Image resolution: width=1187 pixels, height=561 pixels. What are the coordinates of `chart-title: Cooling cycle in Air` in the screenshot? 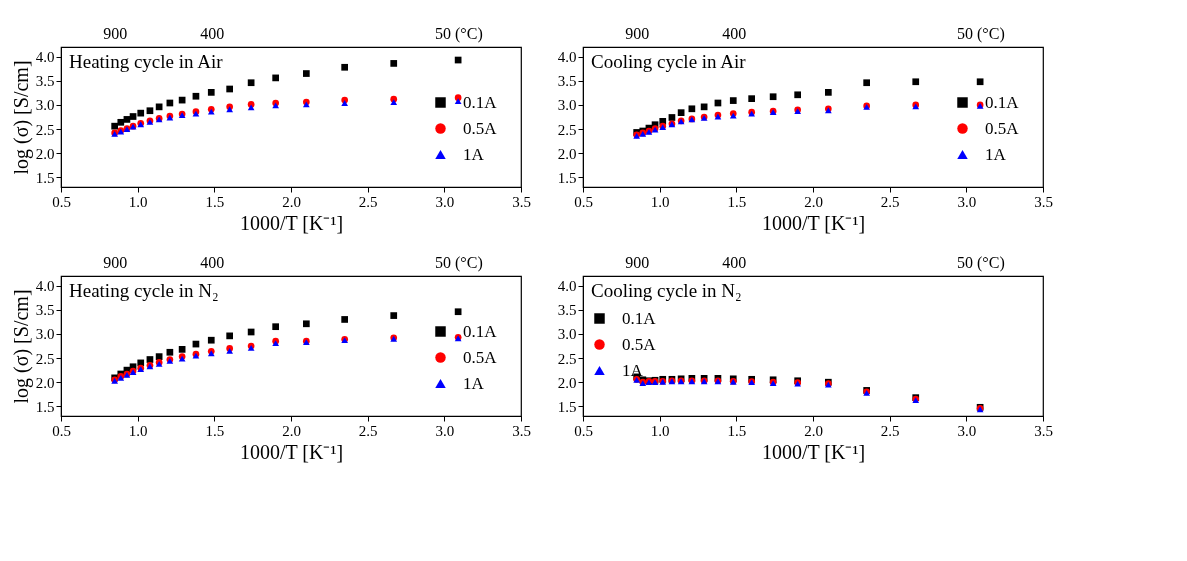 It's located at (669, 61).